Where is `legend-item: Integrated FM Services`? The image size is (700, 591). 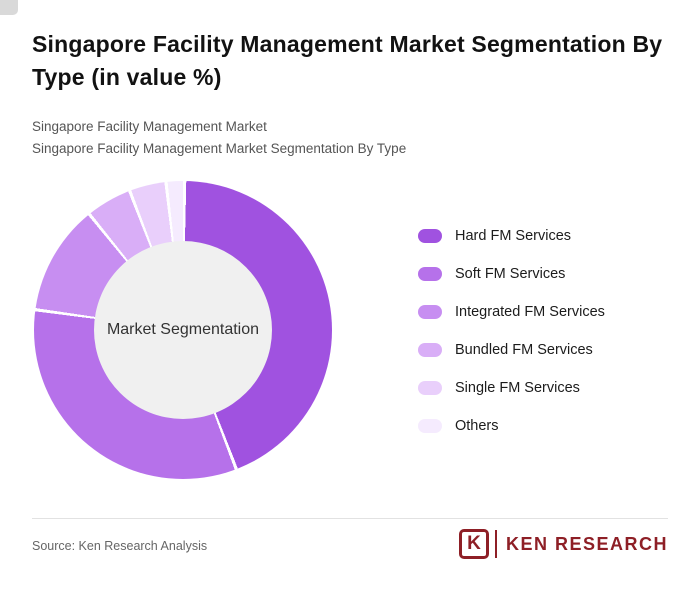
legend-item: Integrated FM Services is located at coordinates (511, 312).